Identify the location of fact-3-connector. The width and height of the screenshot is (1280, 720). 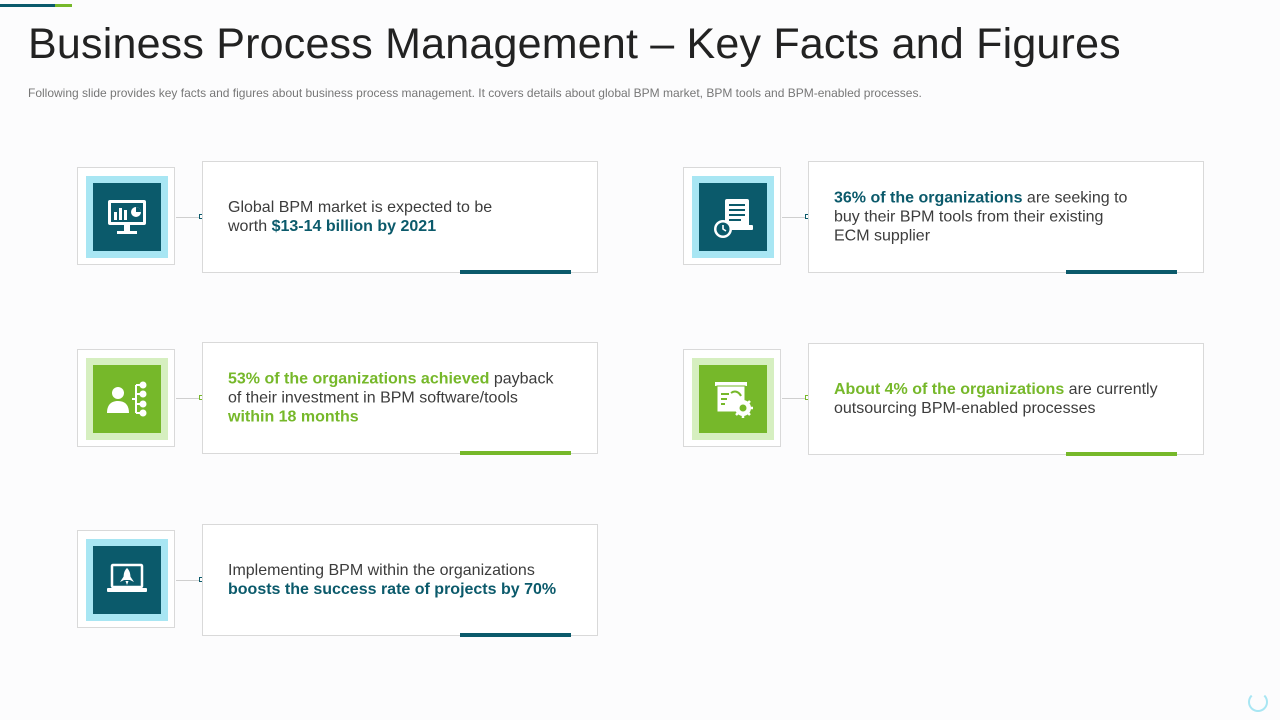
(188, 398).